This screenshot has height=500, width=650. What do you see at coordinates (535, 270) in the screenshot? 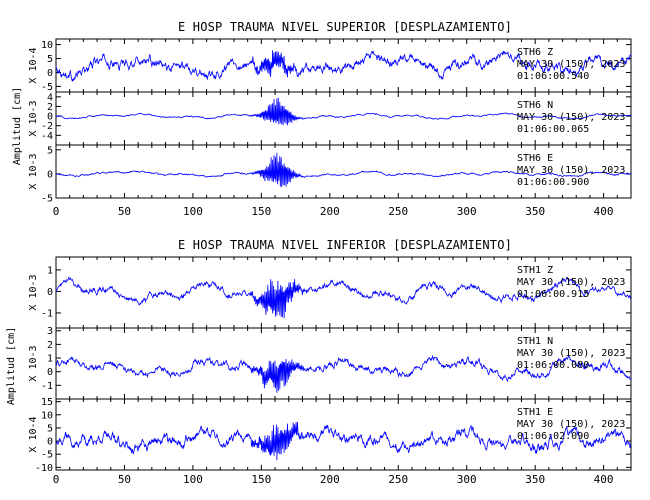
I see `station-annotation: STH1 Z` at bounding box center [535, 270].